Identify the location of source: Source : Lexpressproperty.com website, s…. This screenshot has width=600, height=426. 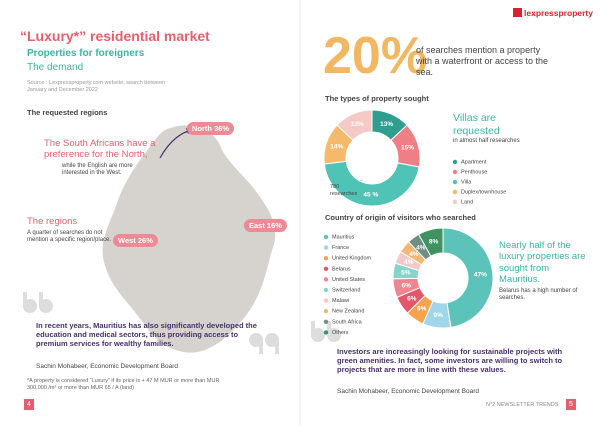
(96, 86).